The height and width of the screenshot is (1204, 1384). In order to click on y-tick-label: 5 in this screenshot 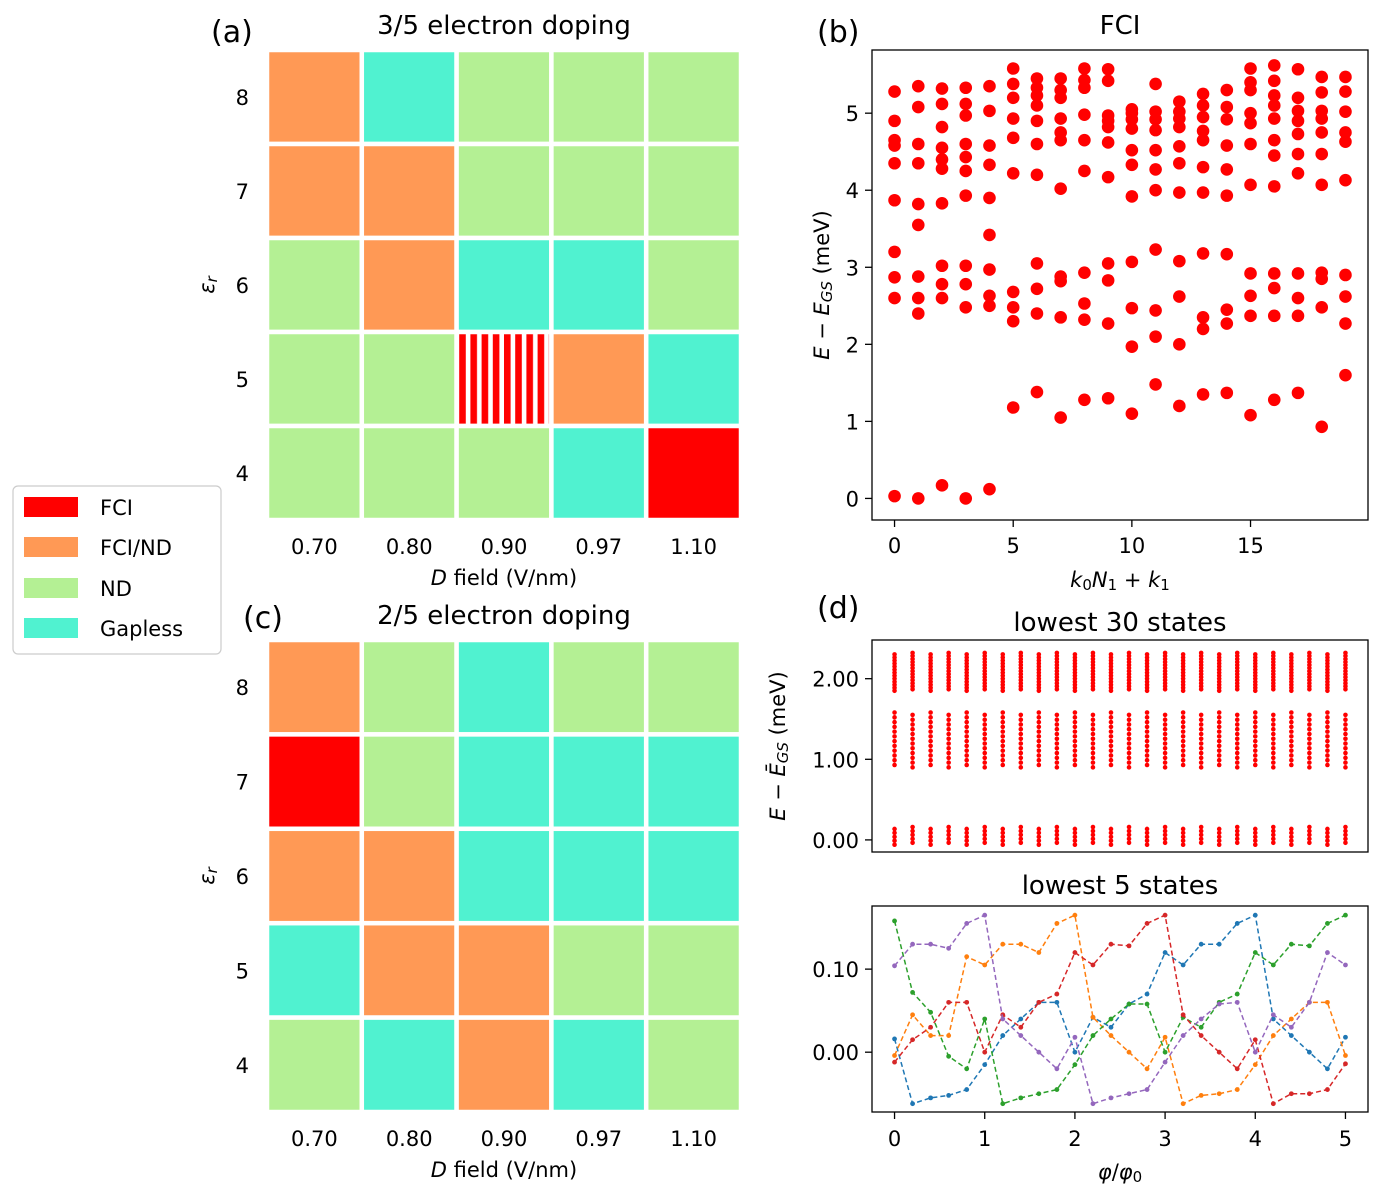, I will do `click(852, 114)`.